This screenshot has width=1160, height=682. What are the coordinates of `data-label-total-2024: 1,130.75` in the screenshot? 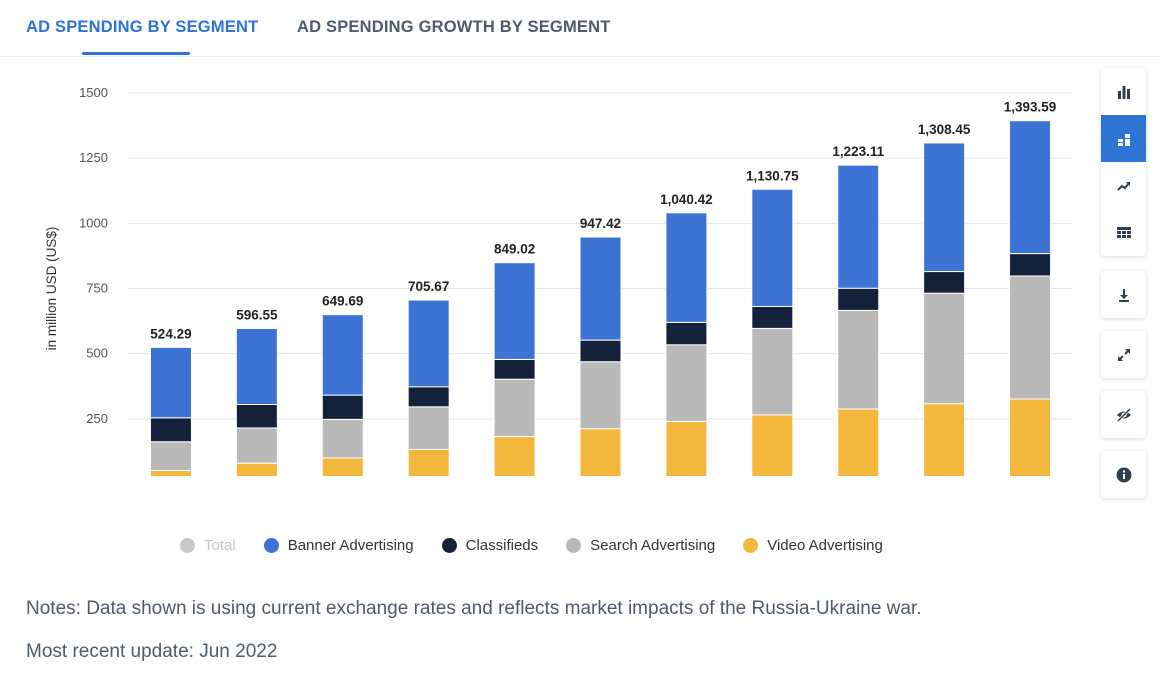 It's located at (772, 175).